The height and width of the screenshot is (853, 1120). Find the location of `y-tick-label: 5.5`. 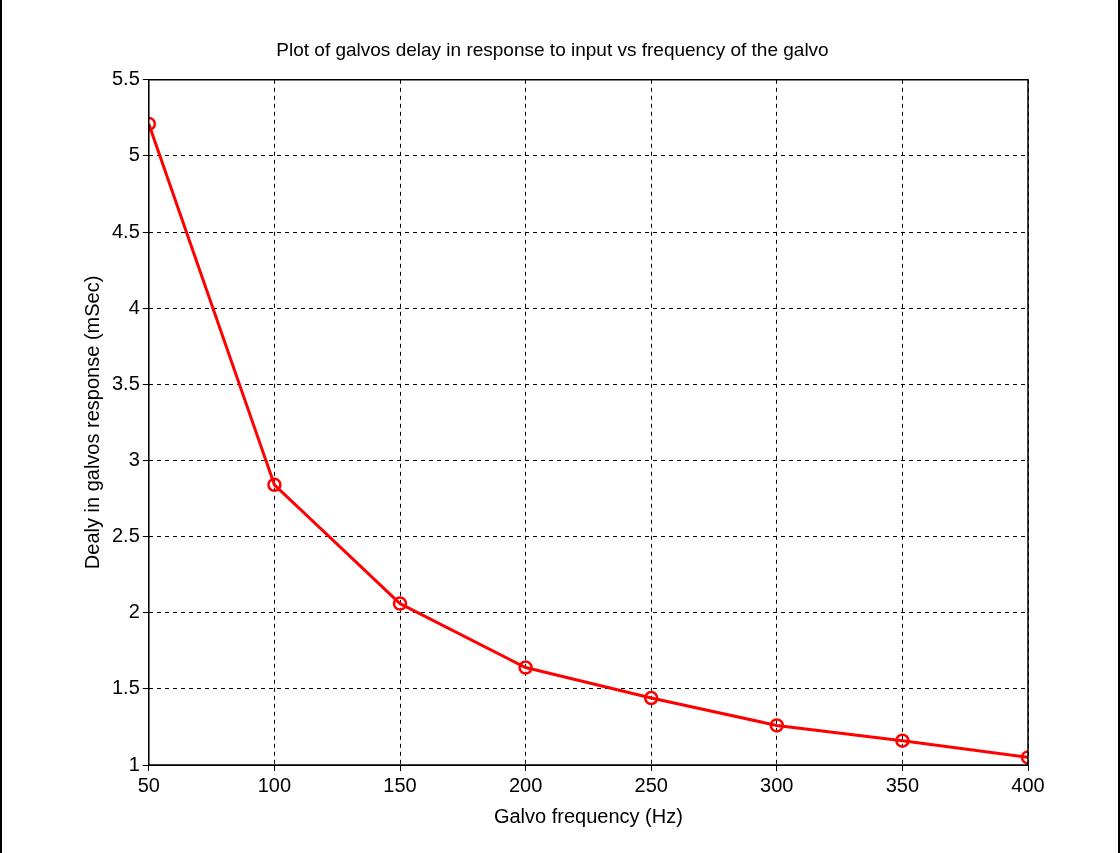

y-tick-label: 5.5 is located at coordinates (125, 78).